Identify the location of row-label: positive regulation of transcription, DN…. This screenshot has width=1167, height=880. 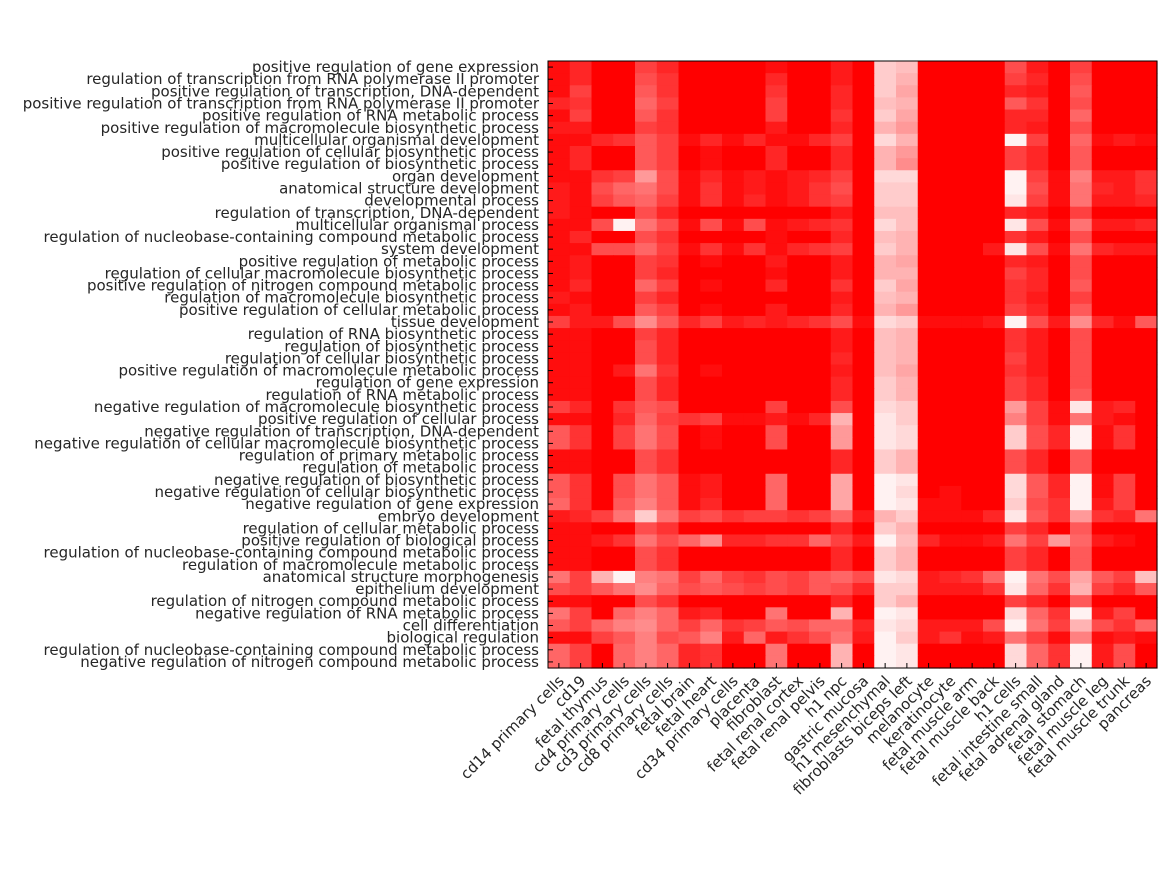
(345, 91).